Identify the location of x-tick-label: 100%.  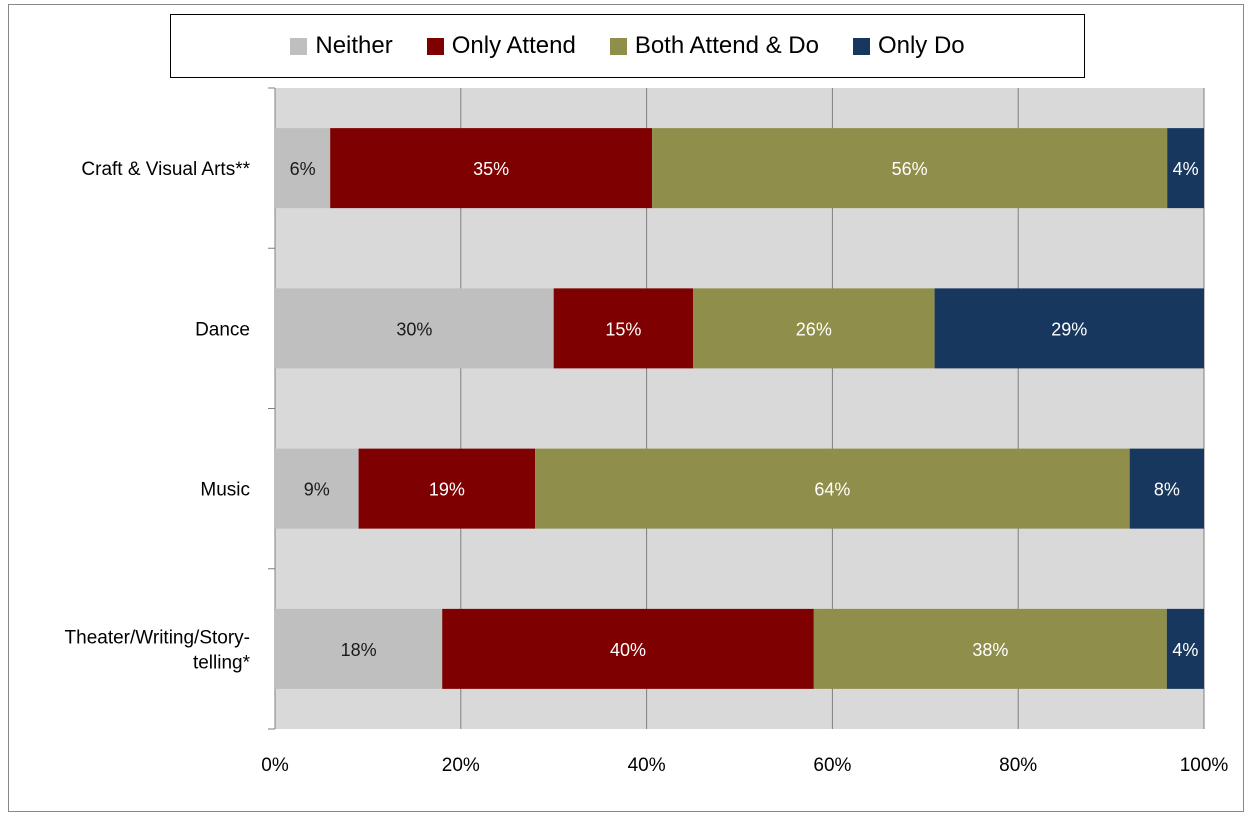
(1204, 765).